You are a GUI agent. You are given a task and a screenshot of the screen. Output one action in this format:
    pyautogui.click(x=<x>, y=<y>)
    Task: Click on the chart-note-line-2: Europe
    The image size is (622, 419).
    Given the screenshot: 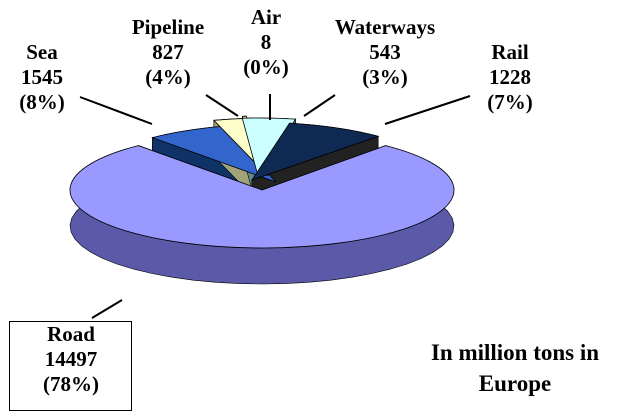 What is the action you would take?
    pyautogui.click(x=515, y=383)
    